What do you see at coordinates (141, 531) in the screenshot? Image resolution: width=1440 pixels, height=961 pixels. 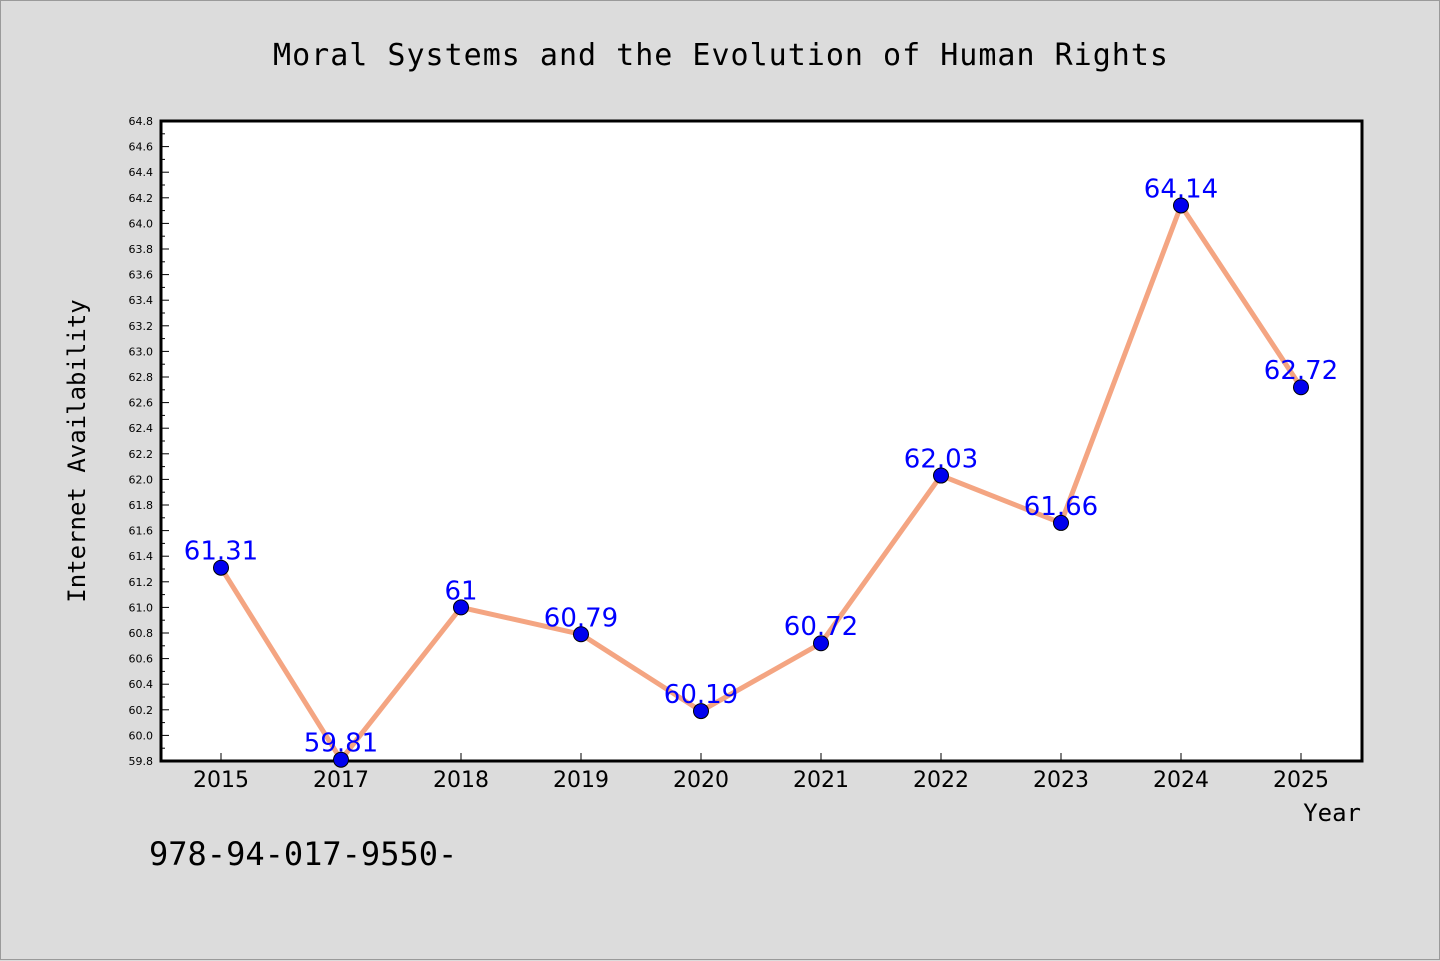 I see `y-tick-label: 61.6` at bounding box center [141, 531].